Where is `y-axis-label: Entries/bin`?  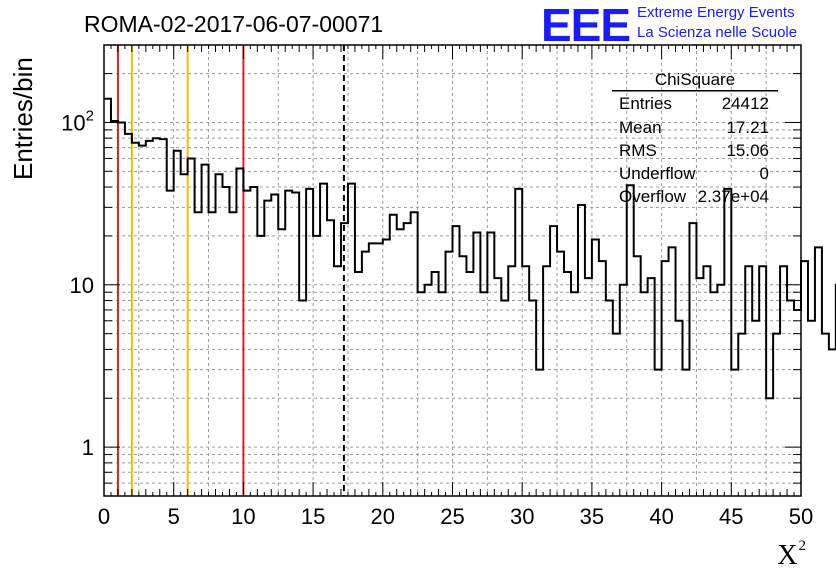
y-axis-label: Entries/bin is located at coordinates (23, 118).